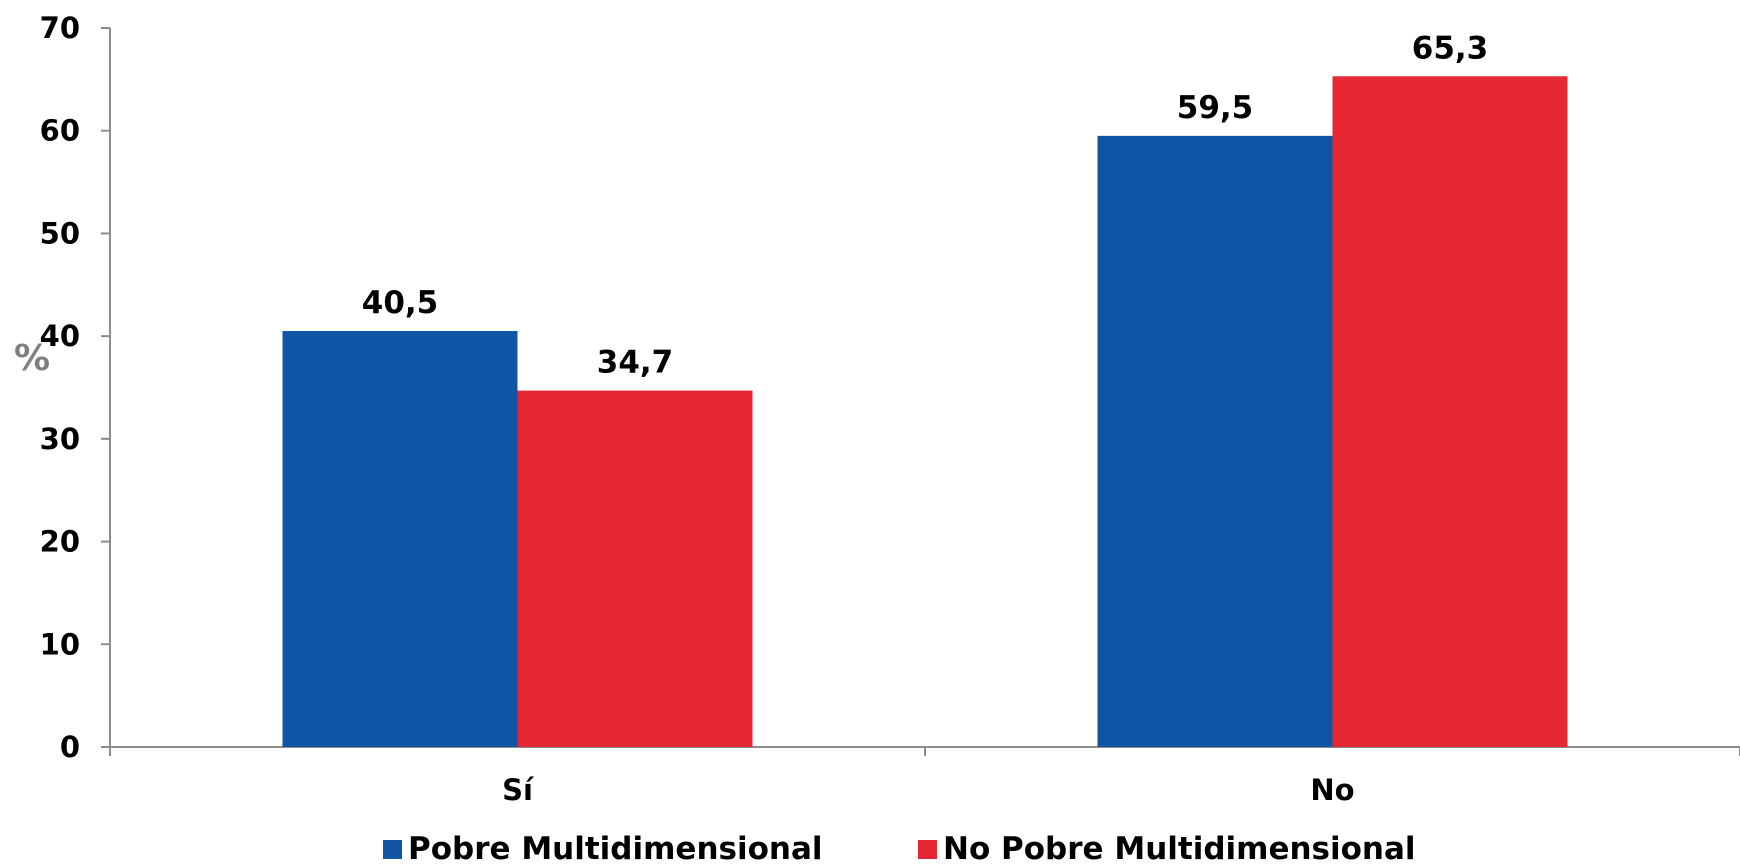  What do you see at coordinates (518, 790) in the screenshot?
I see `x-tick-label: Sí` at bounding box center [518, 790].